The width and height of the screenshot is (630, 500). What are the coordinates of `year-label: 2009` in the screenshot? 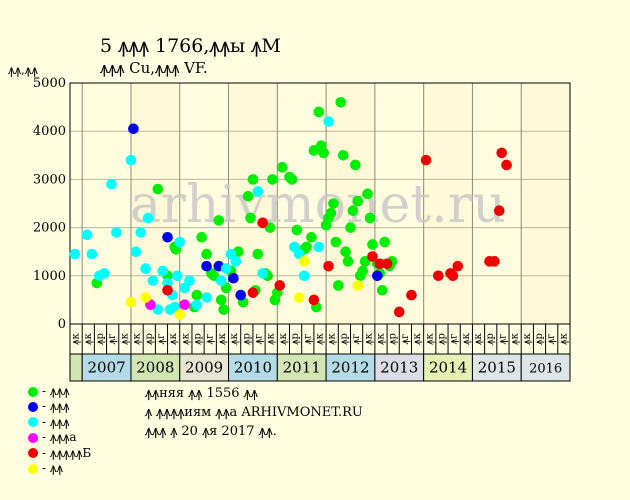 It's located at (204, 368).